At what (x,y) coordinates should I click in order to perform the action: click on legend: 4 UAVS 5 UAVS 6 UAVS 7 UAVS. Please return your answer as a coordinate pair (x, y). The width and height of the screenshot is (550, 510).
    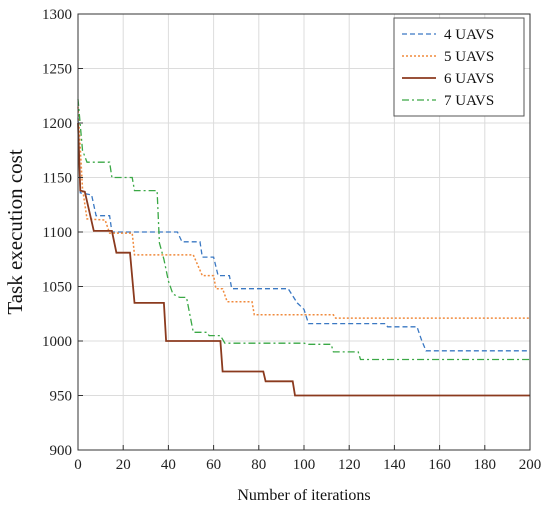
    Looking at the image, I should click on (459, 67).